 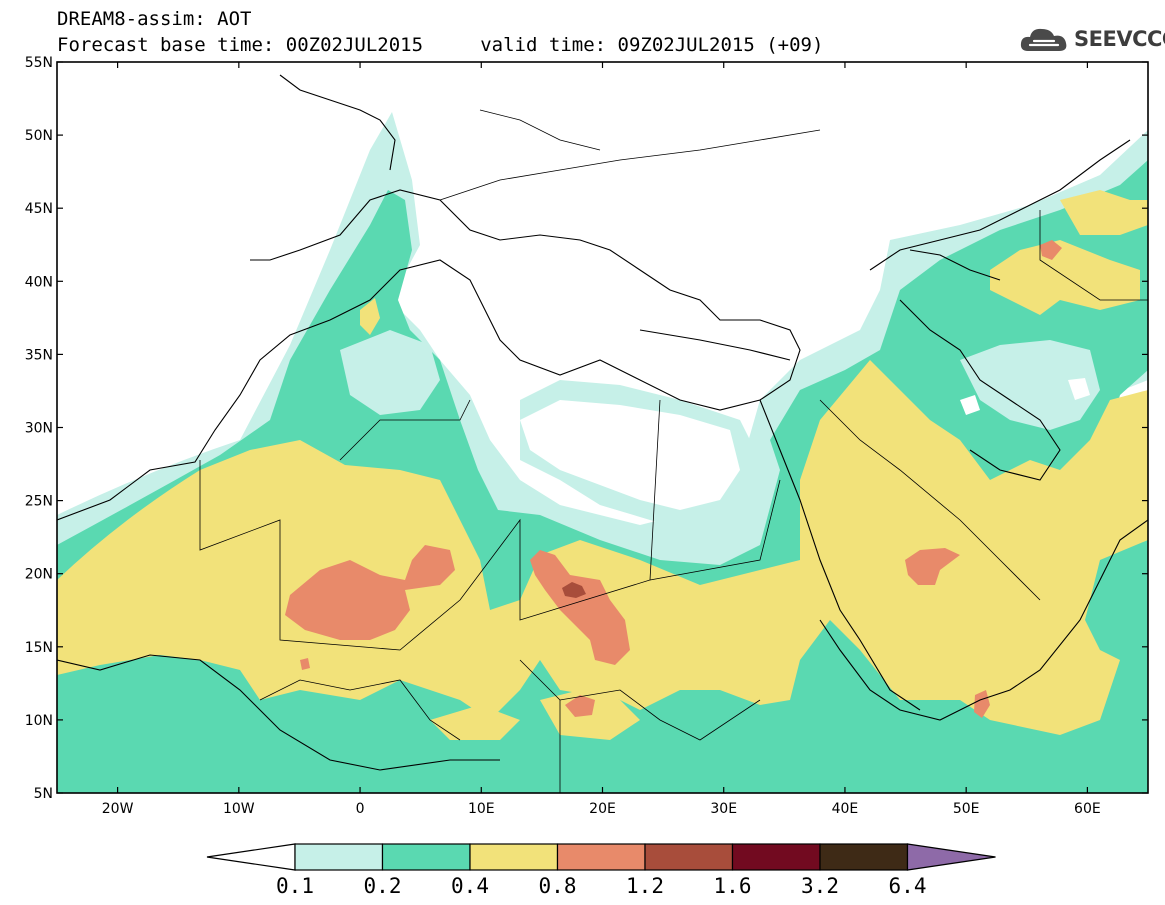 I want to click on colorbar-label: 3.2, so click(x=820, y=886).